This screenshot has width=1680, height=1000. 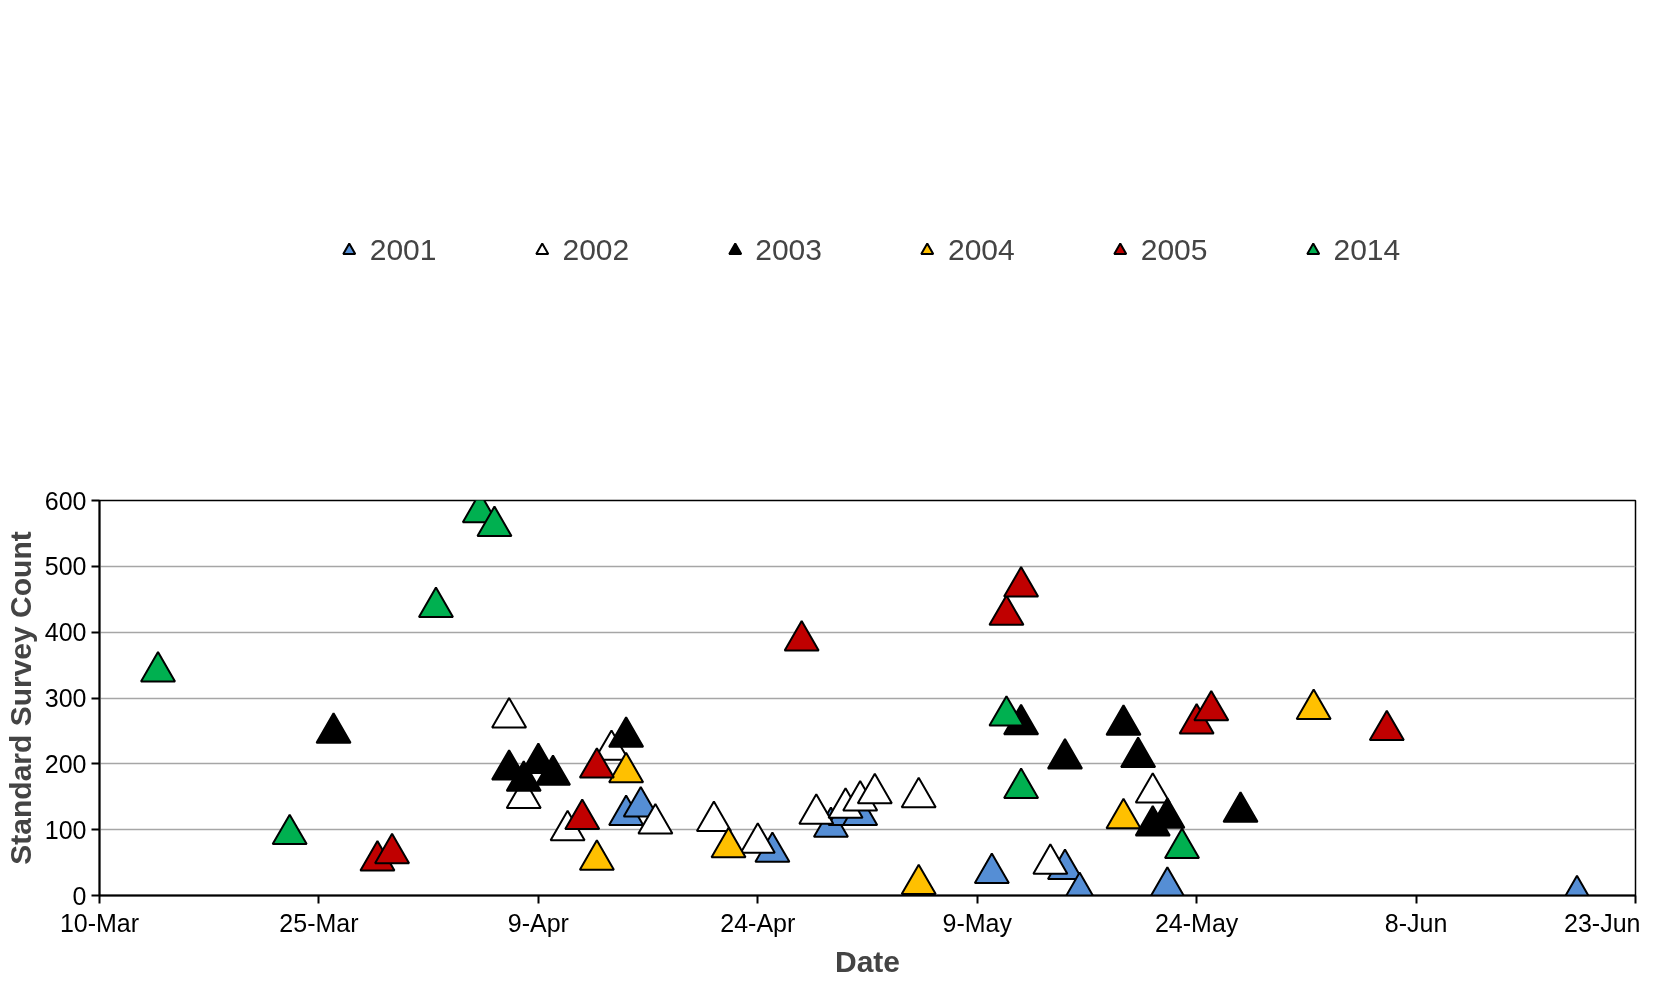 I want to click on y-tick-label: 600, so click(x=65, y=500).